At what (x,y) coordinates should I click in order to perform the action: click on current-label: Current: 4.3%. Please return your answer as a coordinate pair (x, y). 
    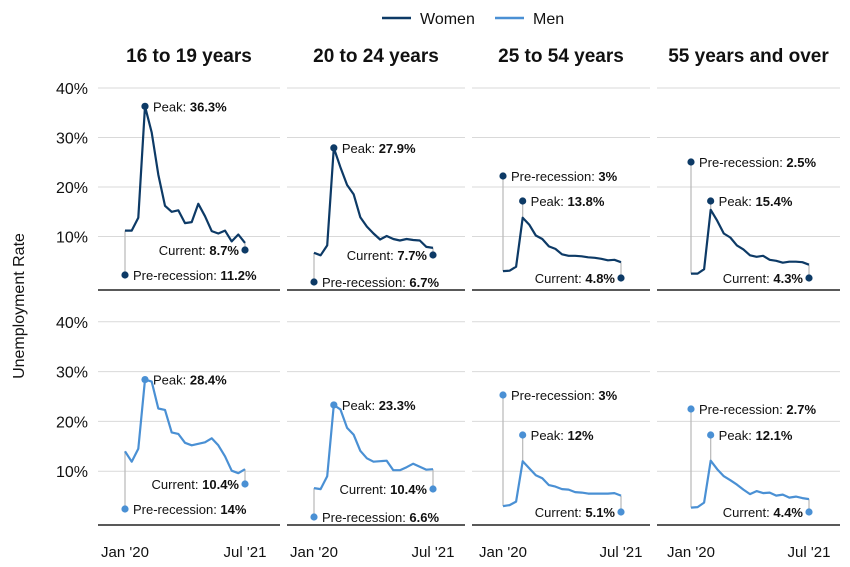
    Looking at the image, I should click on (763, 278).